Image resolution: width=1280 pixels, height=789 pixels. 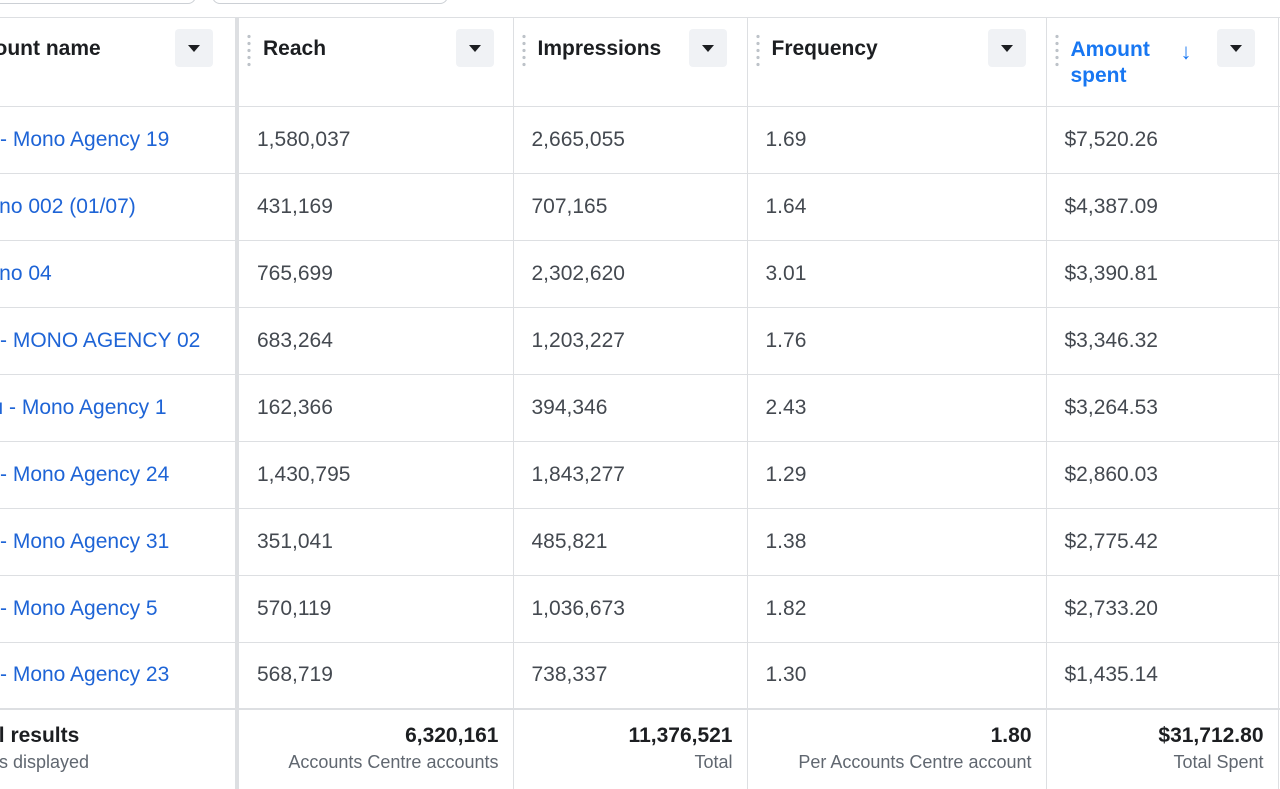 I want to click on column-header-account-name: Account name, so click(x=119, y=62).